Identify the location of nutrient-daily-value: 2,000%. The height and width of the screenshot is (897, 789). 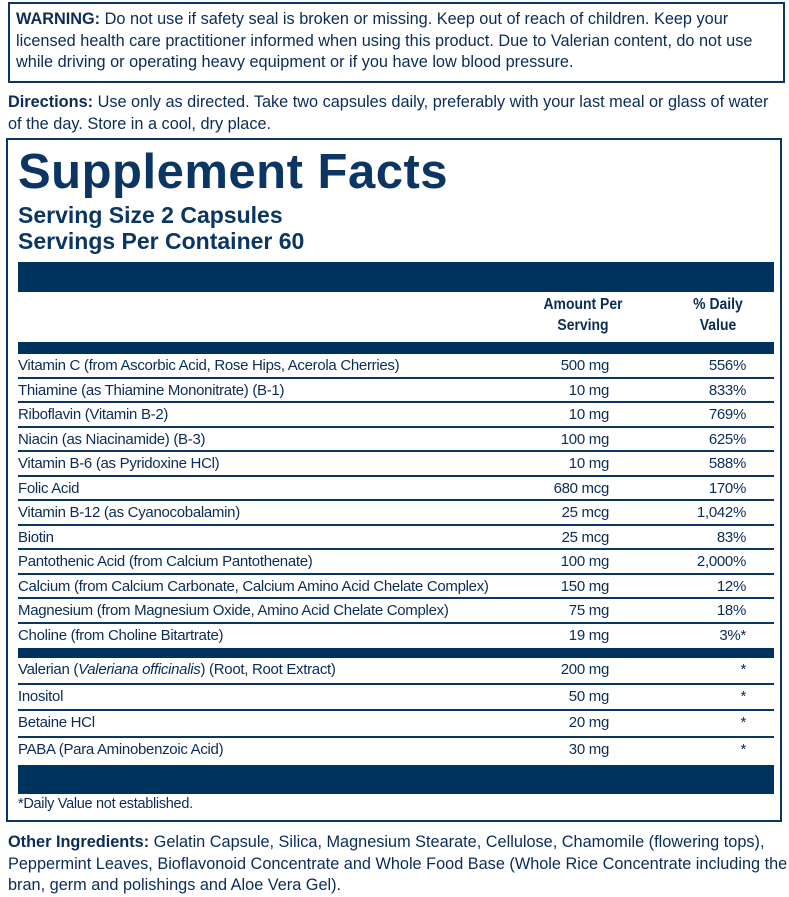
(721, 561).